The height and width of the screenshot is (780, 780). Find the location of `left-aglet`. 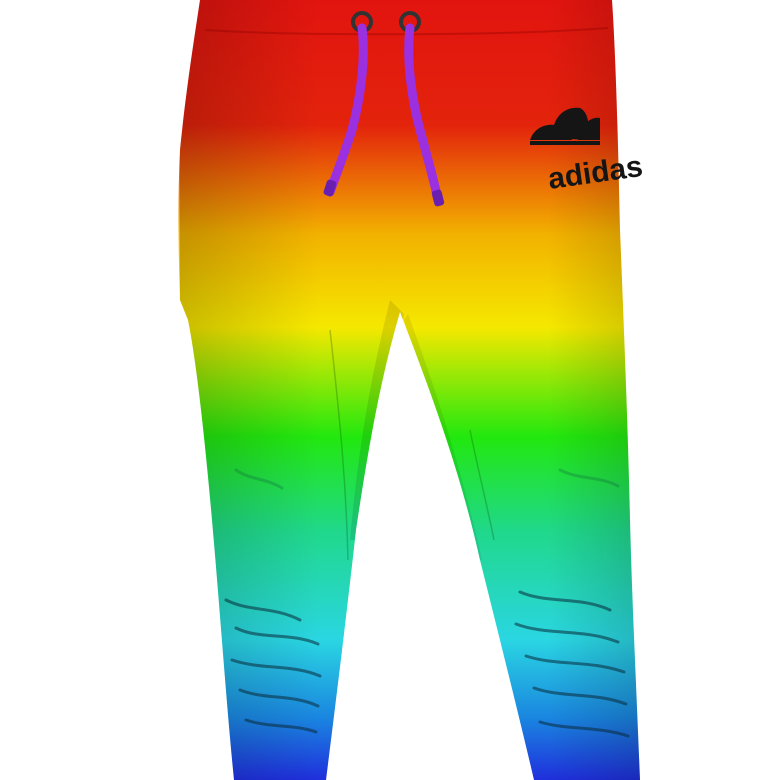

left-aglet is located at coordinates (330, 188).